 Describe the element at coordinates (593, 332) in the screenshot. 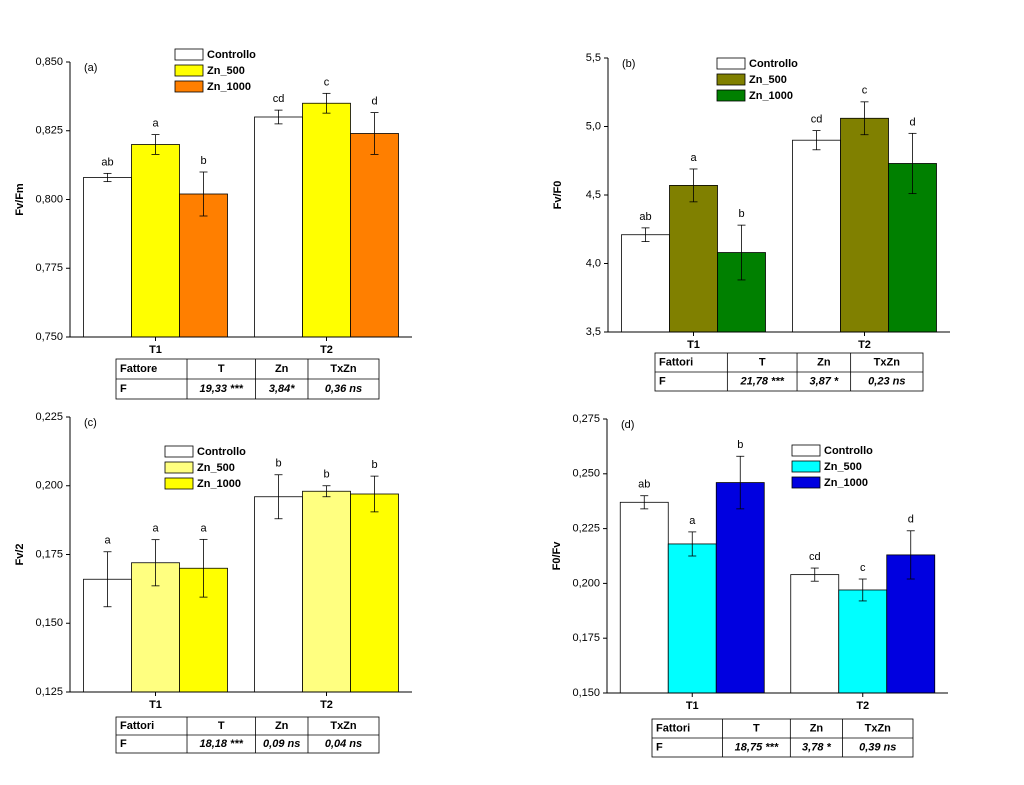

I see `y-tick-label: 3,5` at that location.